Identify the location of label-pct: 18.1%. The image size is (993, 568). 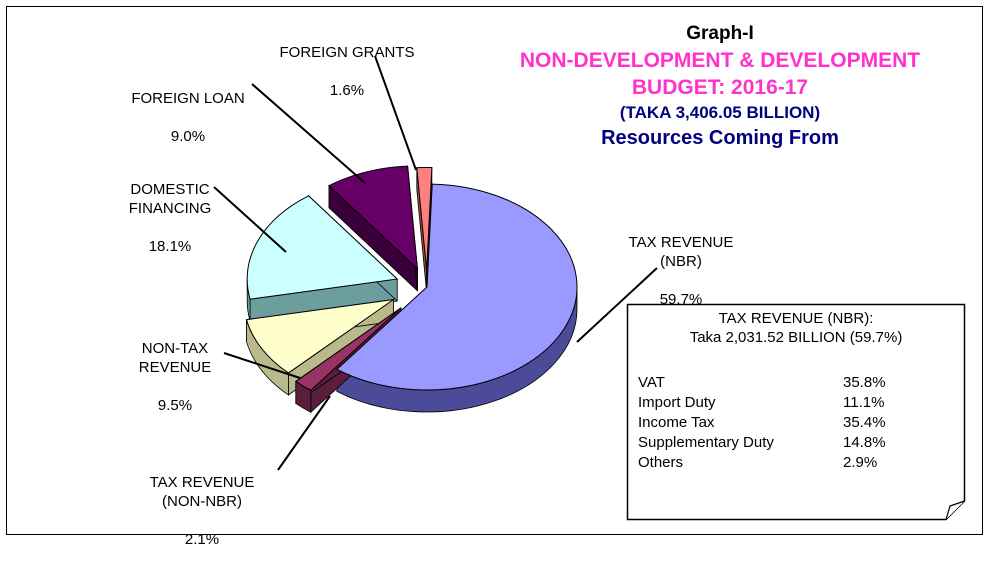
(170, 246).